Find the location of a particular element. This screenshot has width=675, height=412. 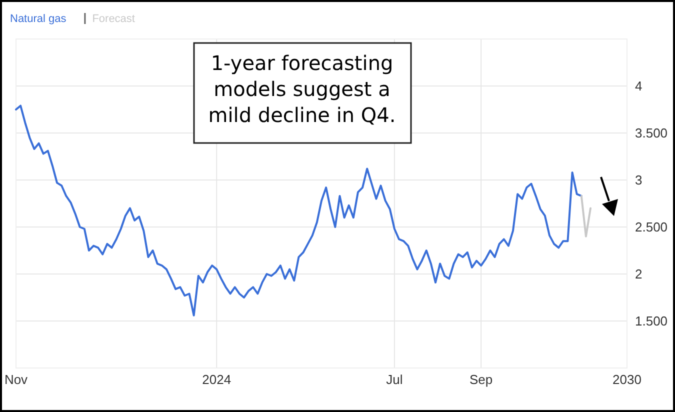

x-tick-label: Nov is located at coordinates (16, 379).